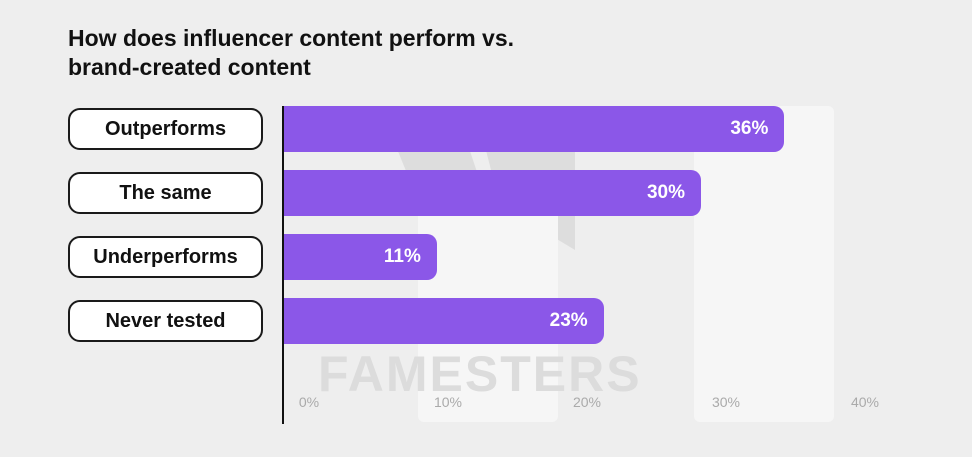 This screenshot has height=457, width=972. Describe the element at coordinates (726, 402) in the screenshot. I see `x-tick-label: 30%` at that location.